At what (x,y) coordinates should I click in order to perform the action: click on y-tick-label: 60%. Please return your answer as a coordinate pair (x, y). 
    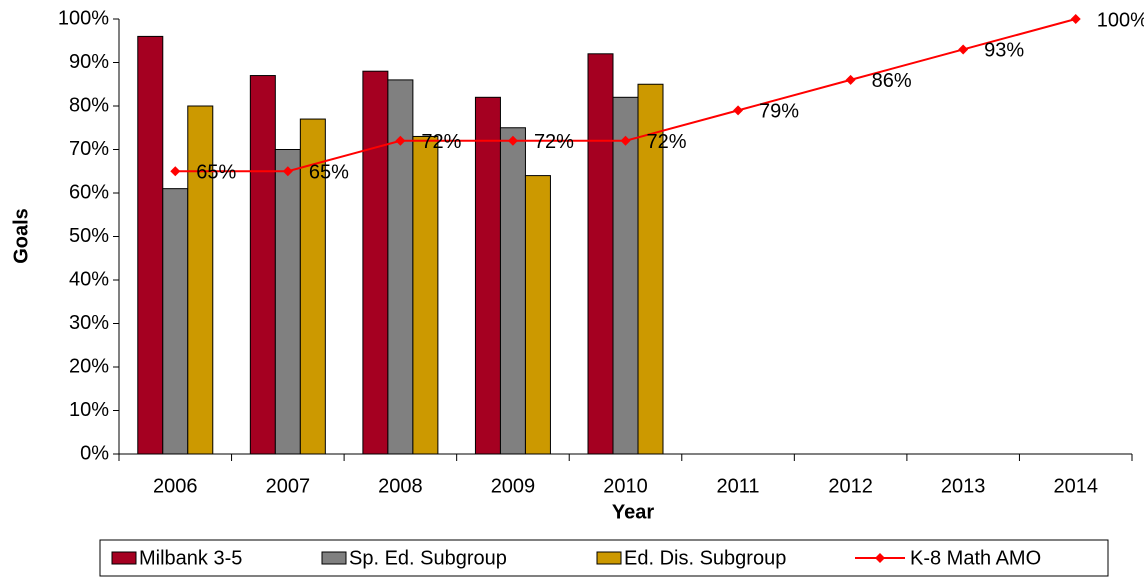
    Looking at the image, I should click on (89, 192).